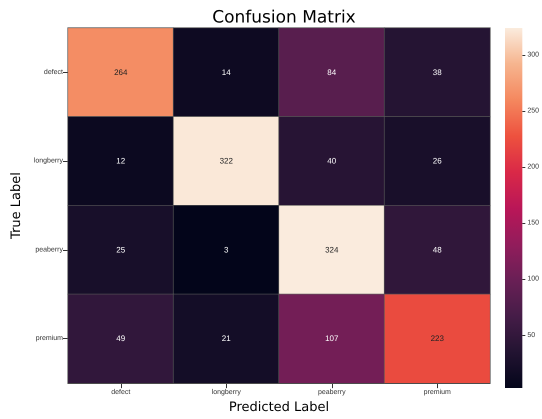 This screenshot has height=419, width=542. What do you see at coordinates (437, 161) in the screenshot?
I see `data-label: 26` at bounding box center [437, 161].